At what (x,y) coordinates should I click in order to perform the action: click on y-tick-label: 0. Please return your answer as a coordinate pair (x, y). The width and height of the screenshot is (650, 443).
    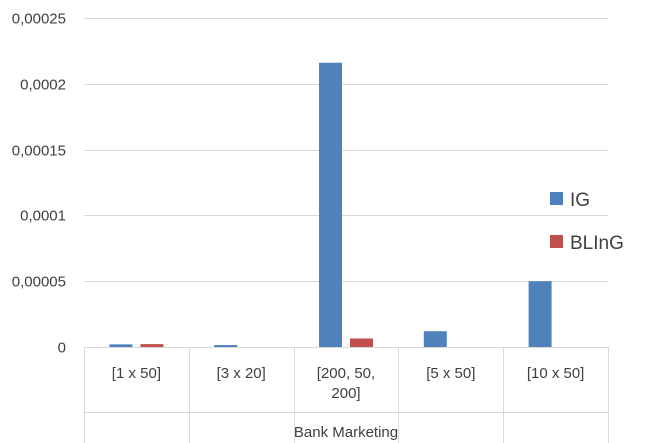
    Looking at the image, I should click on (62, 348).